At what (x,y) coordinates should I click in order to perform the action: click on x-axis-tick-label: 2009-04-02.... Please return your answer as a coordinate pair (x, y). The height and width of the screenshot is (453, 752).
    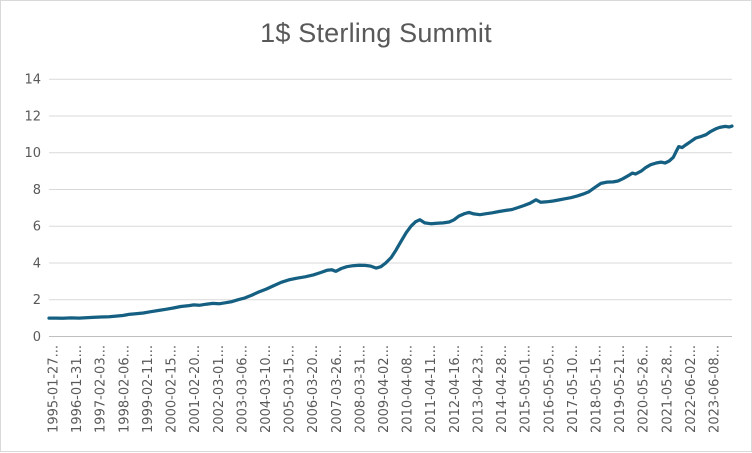
    Looking at the image, I should click on (384, 389).